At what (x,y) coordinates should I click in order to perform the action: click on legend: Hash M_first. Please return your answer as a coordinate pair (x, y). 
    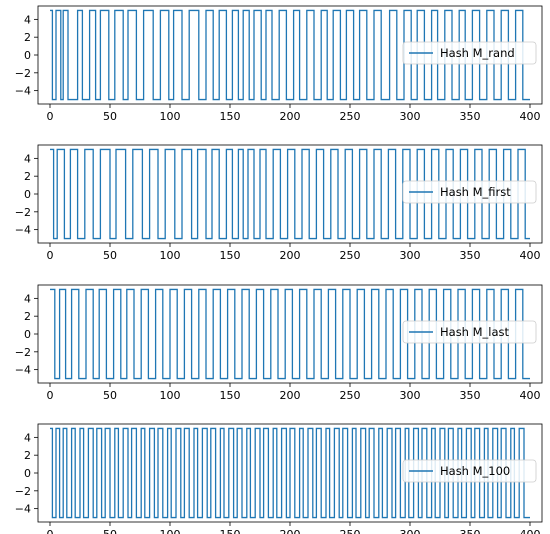
    Looking at the image, I should click on (469, 192).